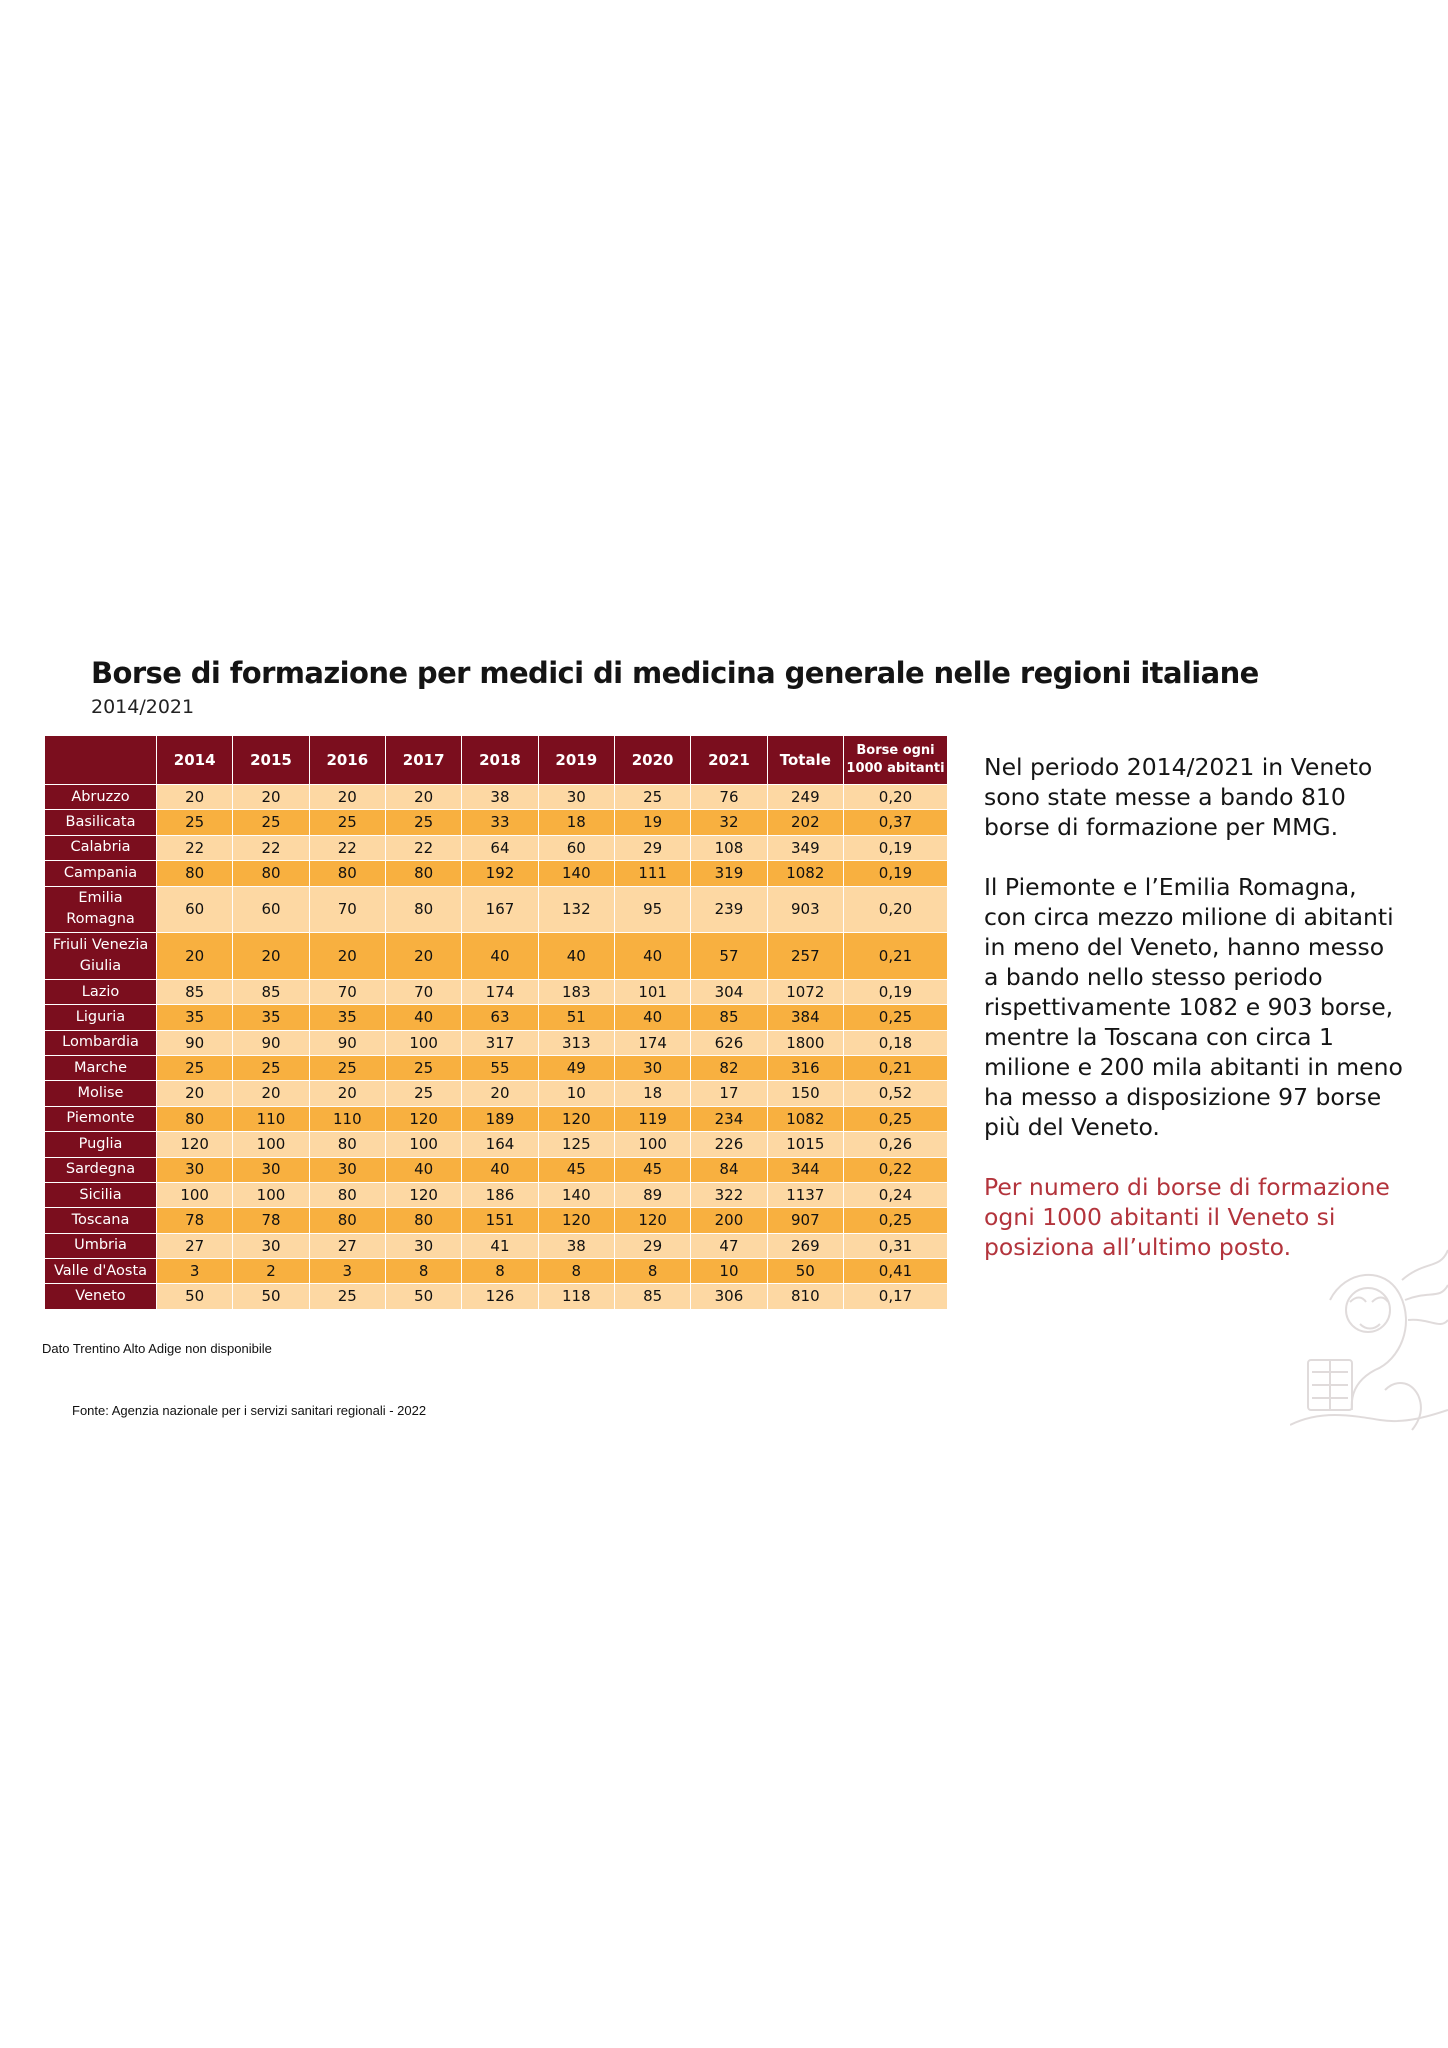 The height and width of the screenshot is (2048, 1448). I want to click on footnote: Dato Trentino Alto Adige non disponibile, so click(157, 1348).